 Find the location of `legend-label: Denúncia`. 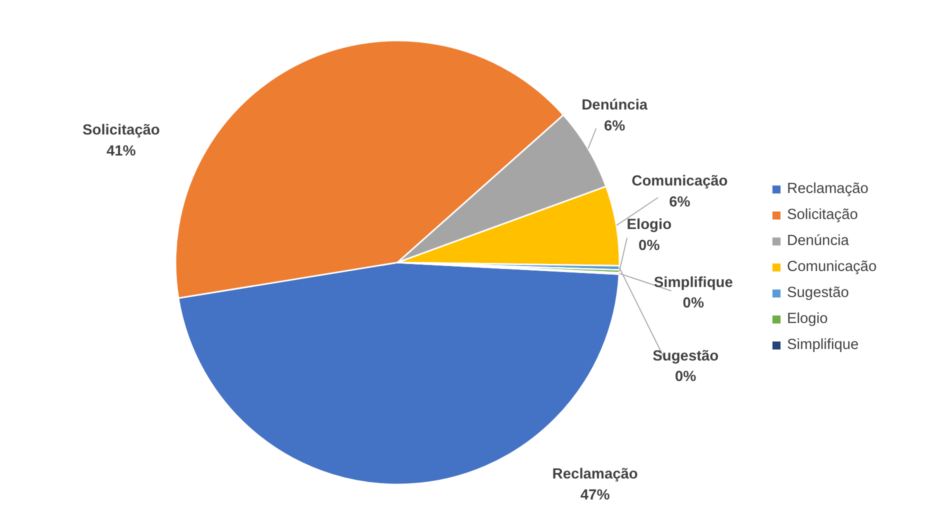

legend-label: Denúncia is located at coordinates (818, 241).